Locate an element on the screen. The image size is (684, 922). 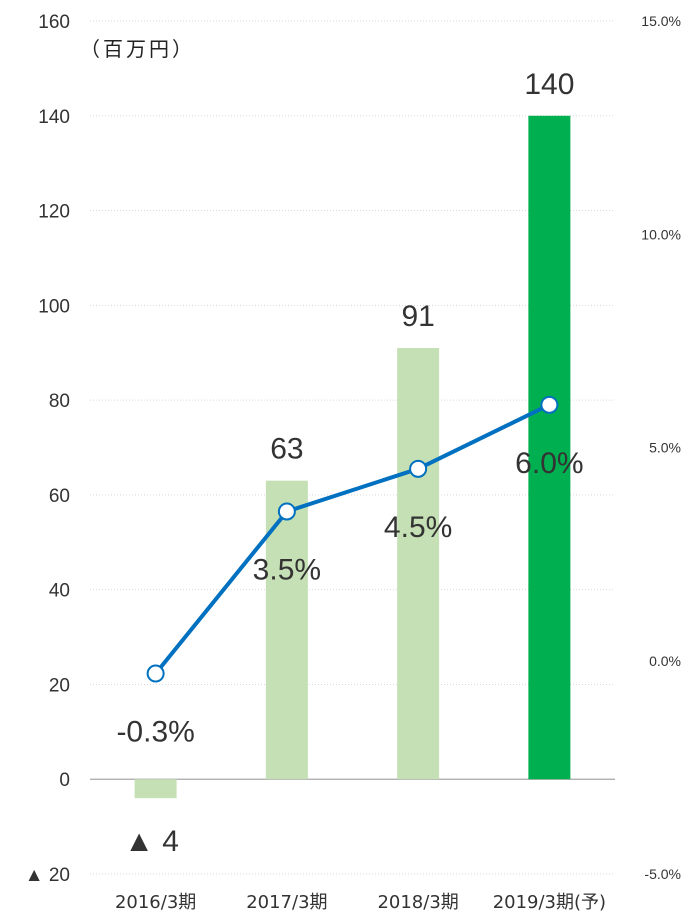
y-right-tick-label: 15.0% is located at coordinates (661, 21).